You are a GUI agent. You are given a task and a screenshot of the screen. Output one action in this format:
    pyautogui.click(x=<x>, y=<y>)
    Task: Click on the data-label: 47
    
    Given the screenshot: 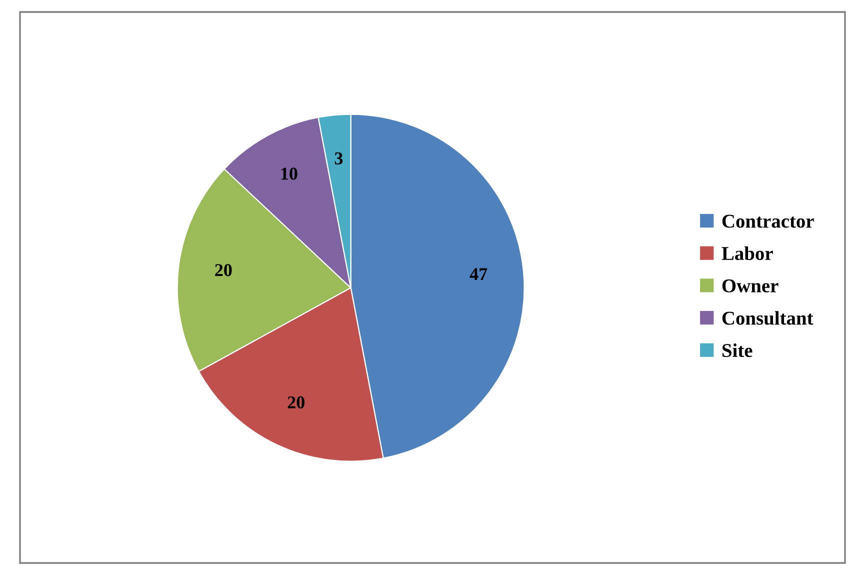 What is the action you would take?
    pyautogui.click(x=479, y=274)
    